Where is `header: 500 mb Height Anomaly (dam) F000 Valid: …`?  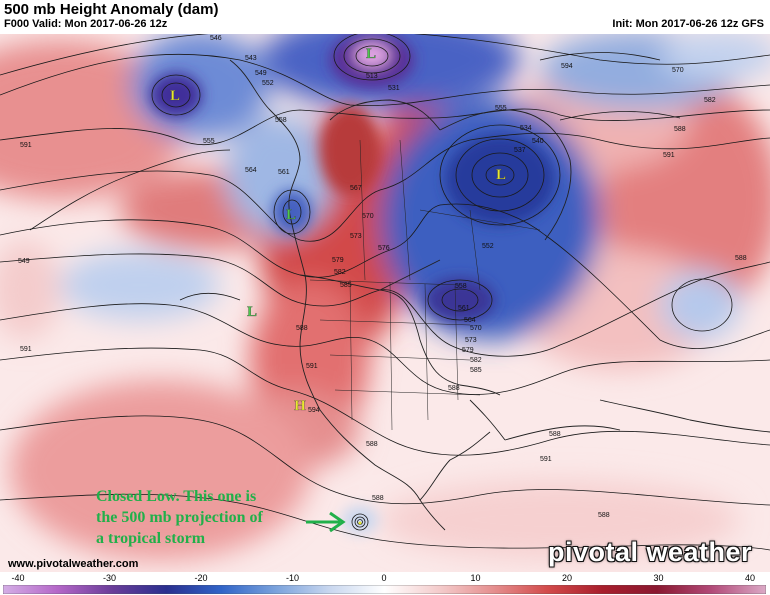 header: 500 mb Height Anomaly (dam) F000 Valid: … is located at coordinates (385, 17).